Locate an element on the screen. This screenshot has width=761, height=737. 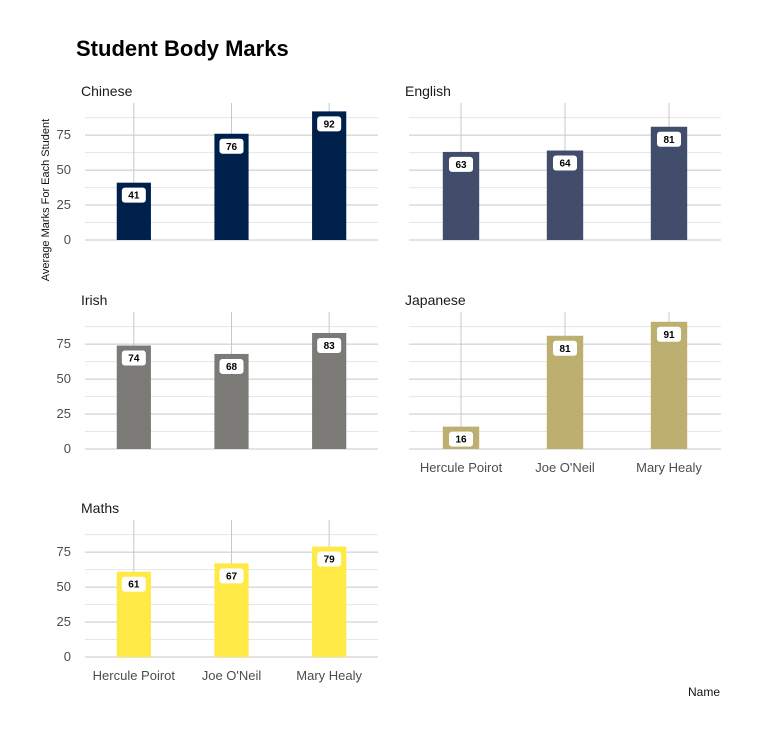
data-label-chinese-hercule-poirot: 41 is located at coordinates (134, 196).